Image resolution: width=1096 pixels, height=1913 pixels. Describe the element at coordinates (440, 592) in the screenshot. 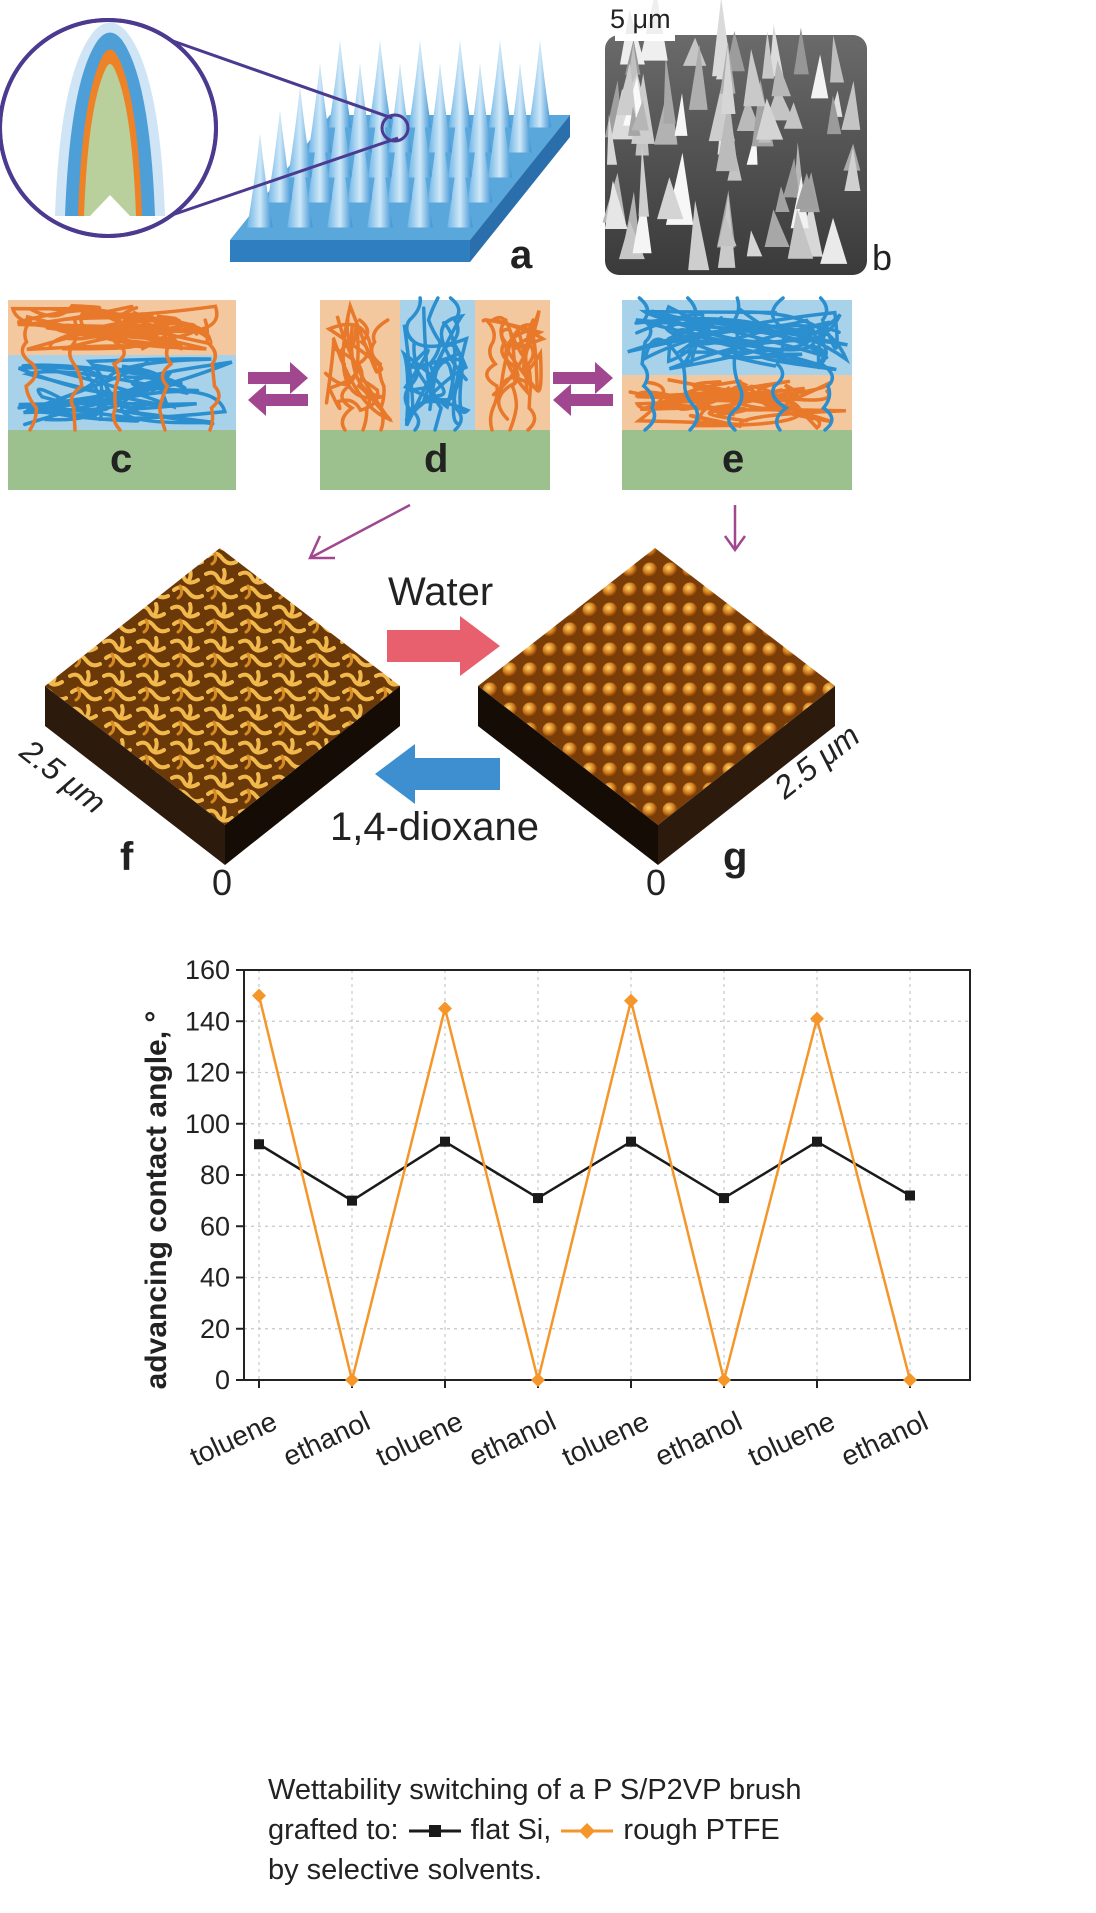

I see `water-arrow-label: Water` at that location.